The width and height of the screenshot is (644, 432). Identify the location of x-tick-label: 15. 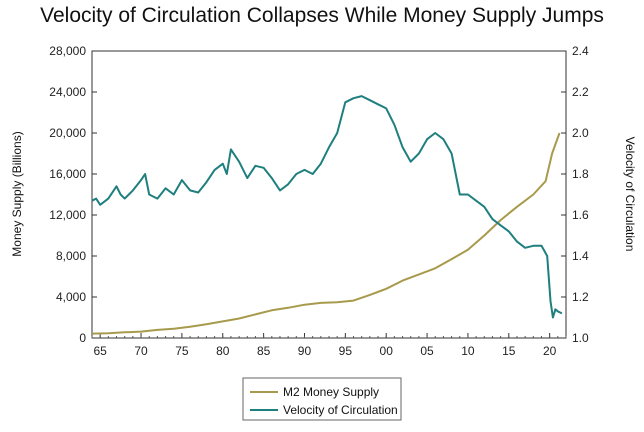
(509, 351).